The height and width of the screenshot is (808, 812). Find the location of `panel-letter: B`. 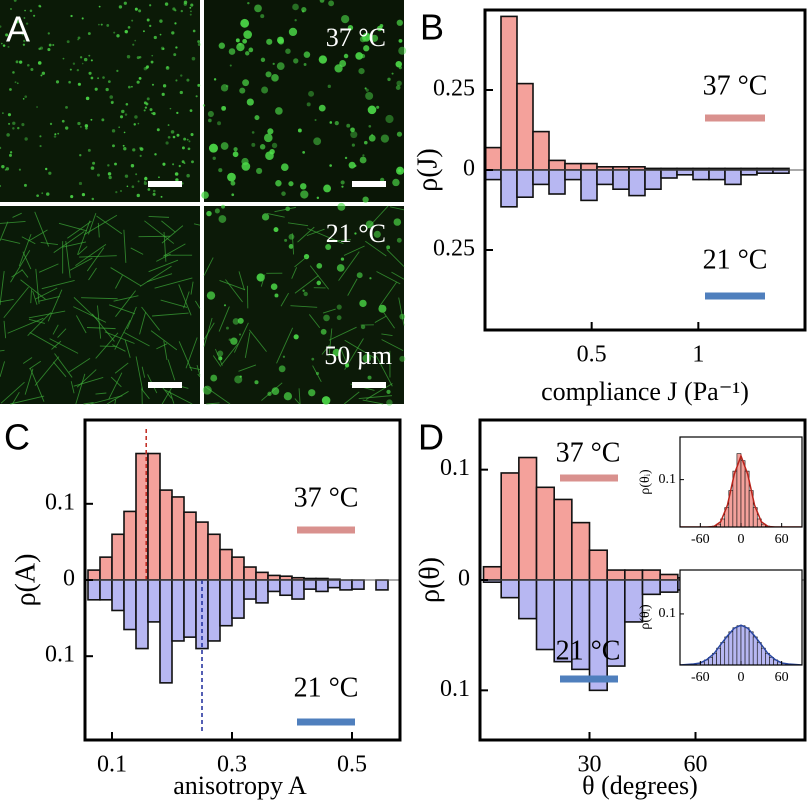

panel-letter: B is located at coordinates (432, 27).